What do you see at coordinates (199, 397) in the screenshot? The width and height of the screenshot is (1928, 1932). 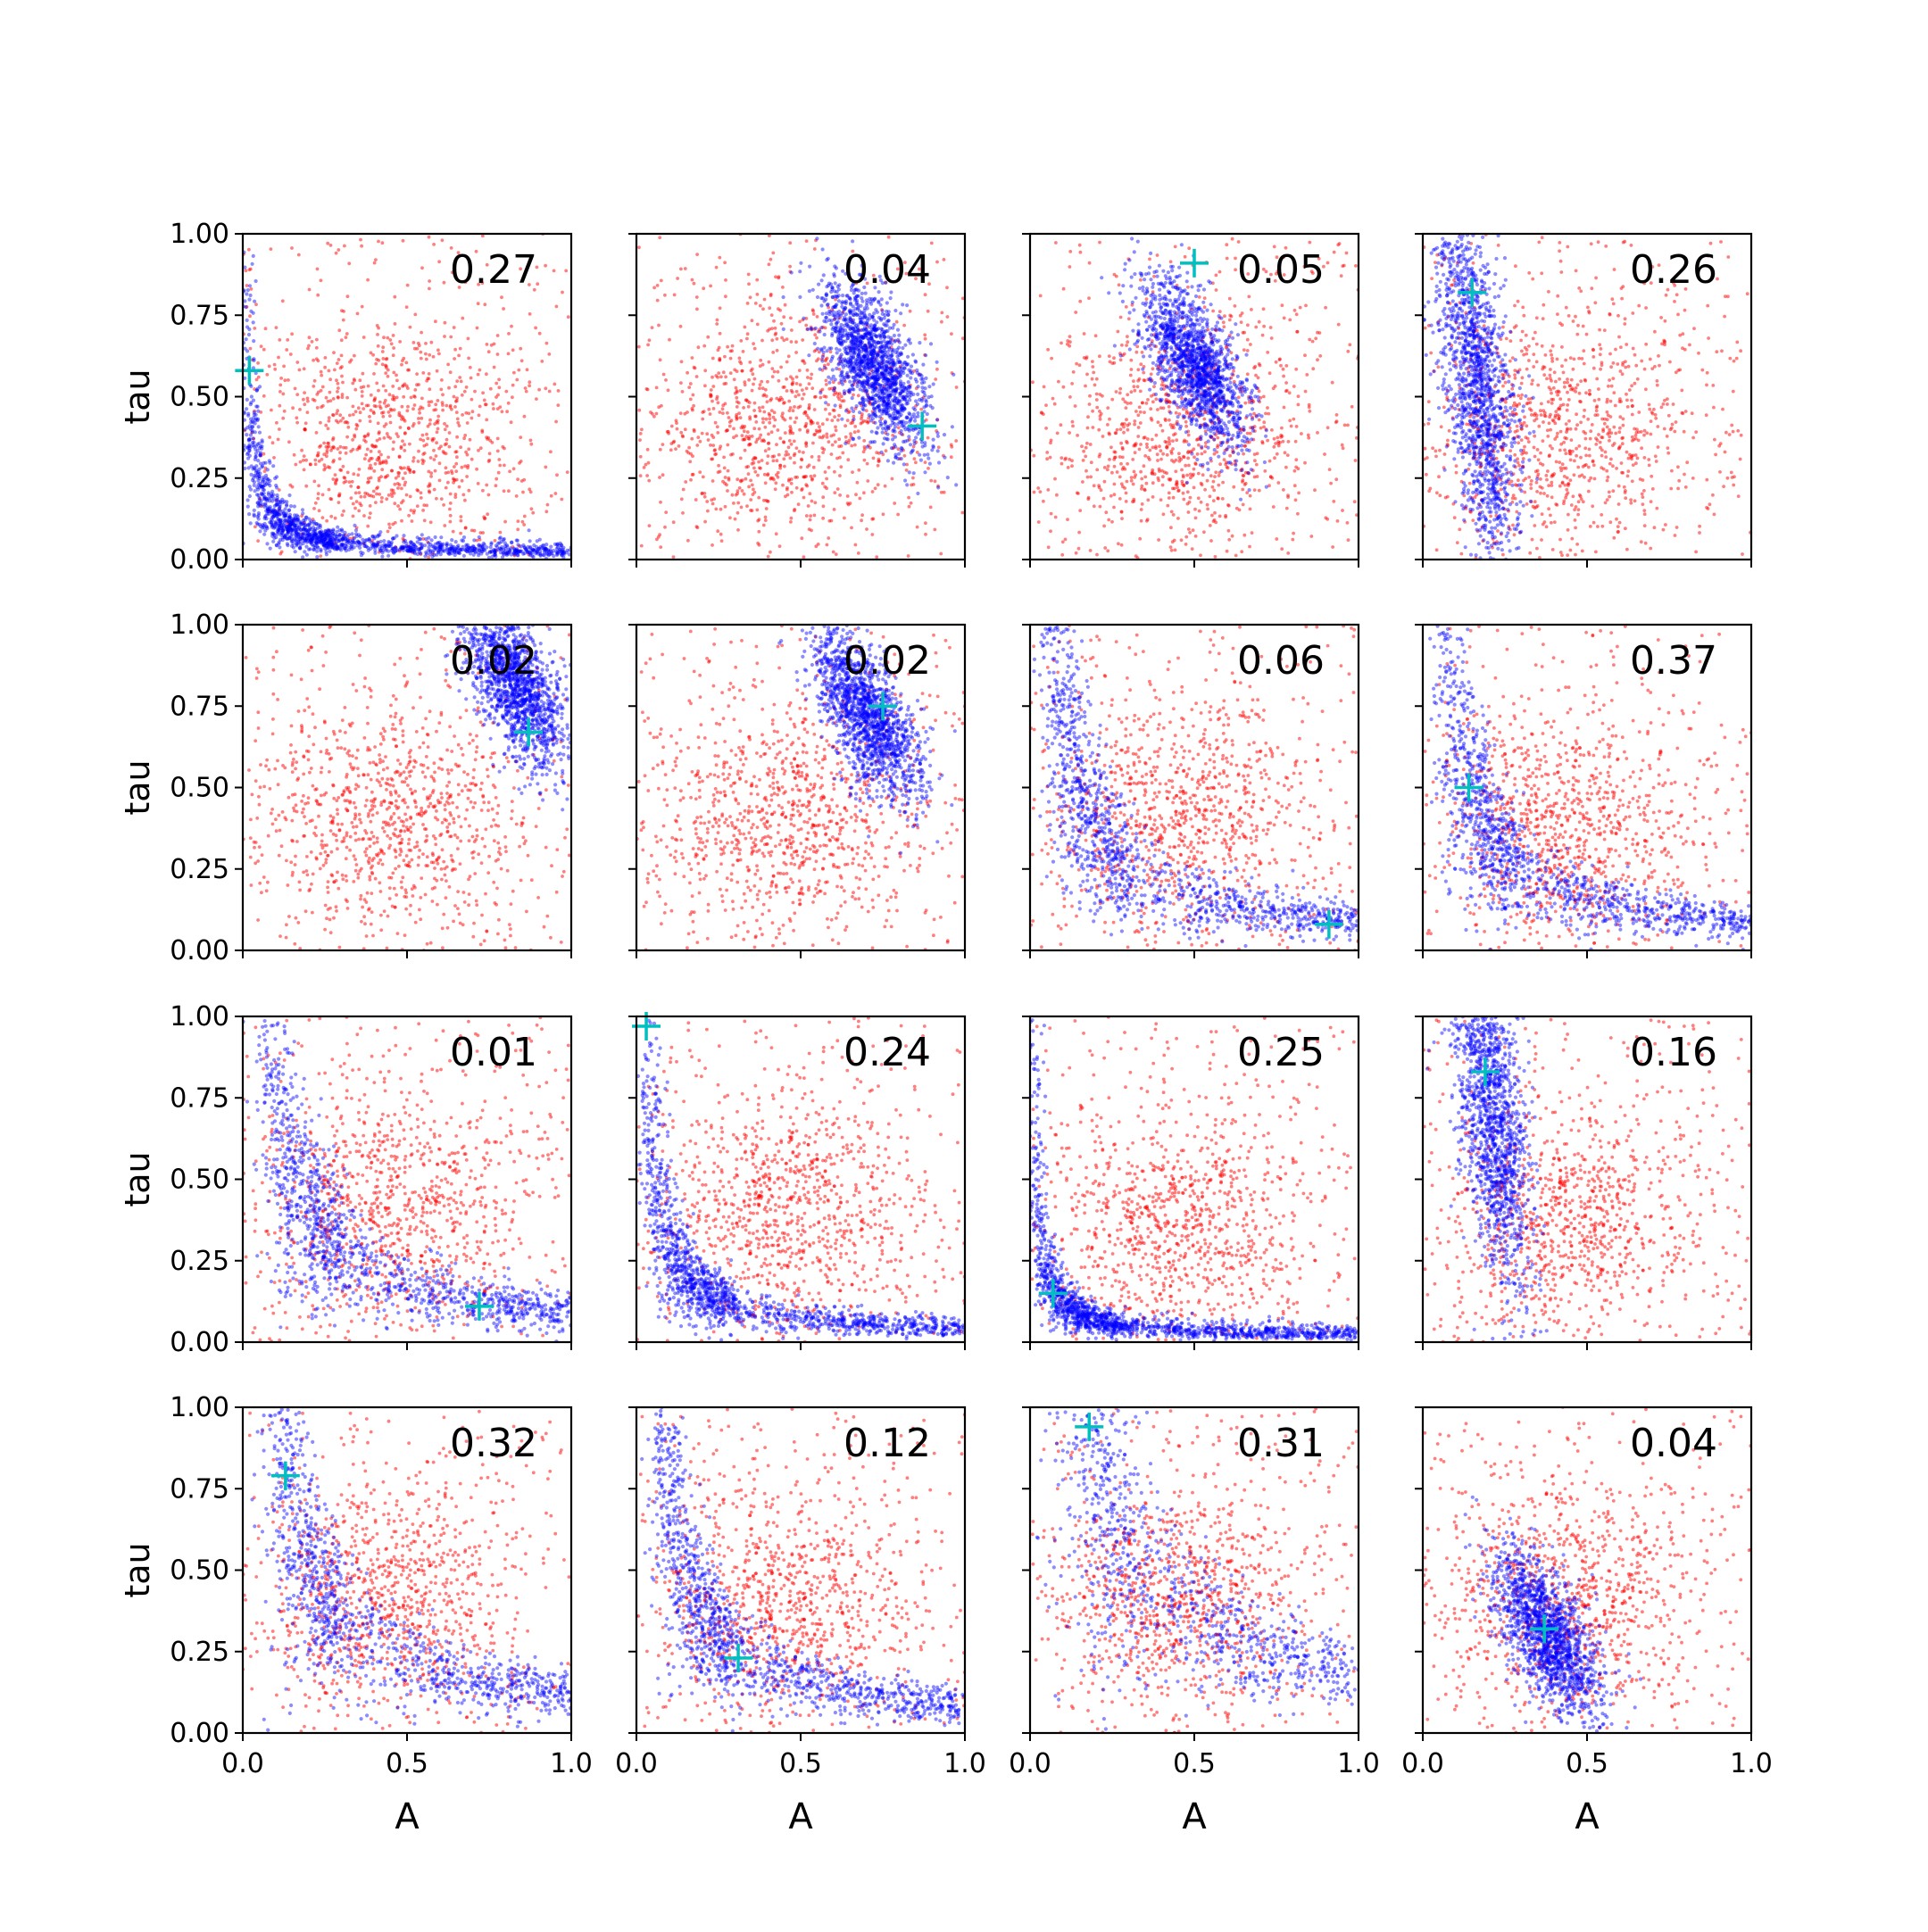 I see `y-tick-label: 0.50` at bounding box center [199, 397].